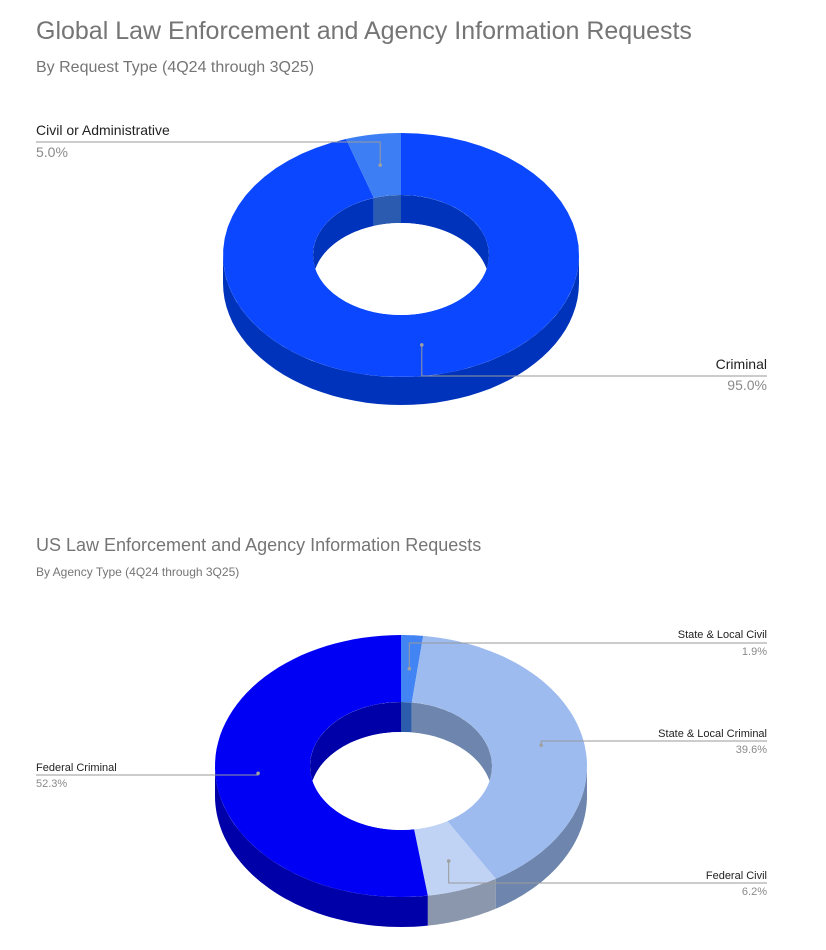  Describe the element at coordinates (722, 635) in the screenshot. I see `slice-label-0: State & Local Civil` at that location.